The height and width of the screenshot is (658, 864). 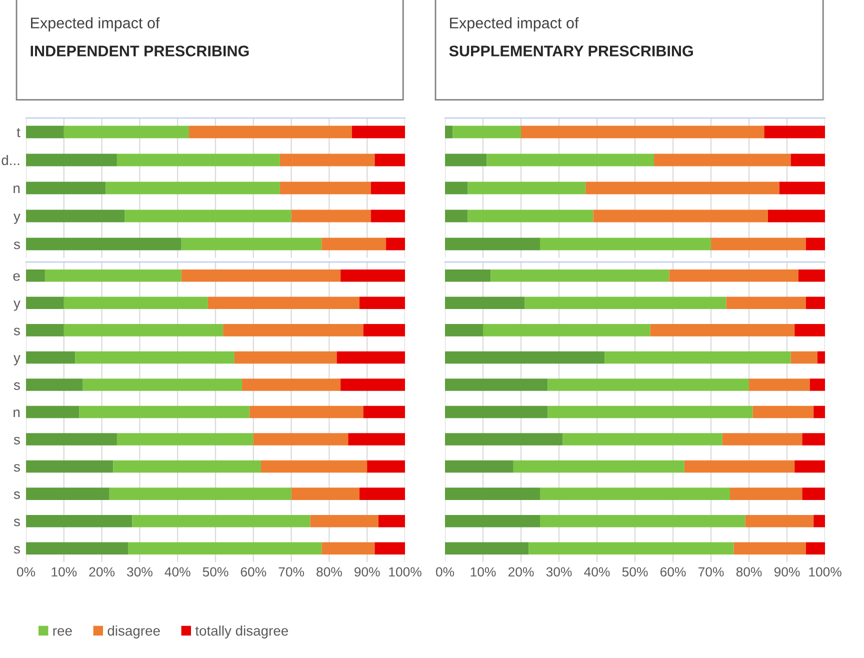 What do you see at coordinates (367, 572) in the screenshot?
I see `x-tick-label: 90%` at bounding box center [367, 572].